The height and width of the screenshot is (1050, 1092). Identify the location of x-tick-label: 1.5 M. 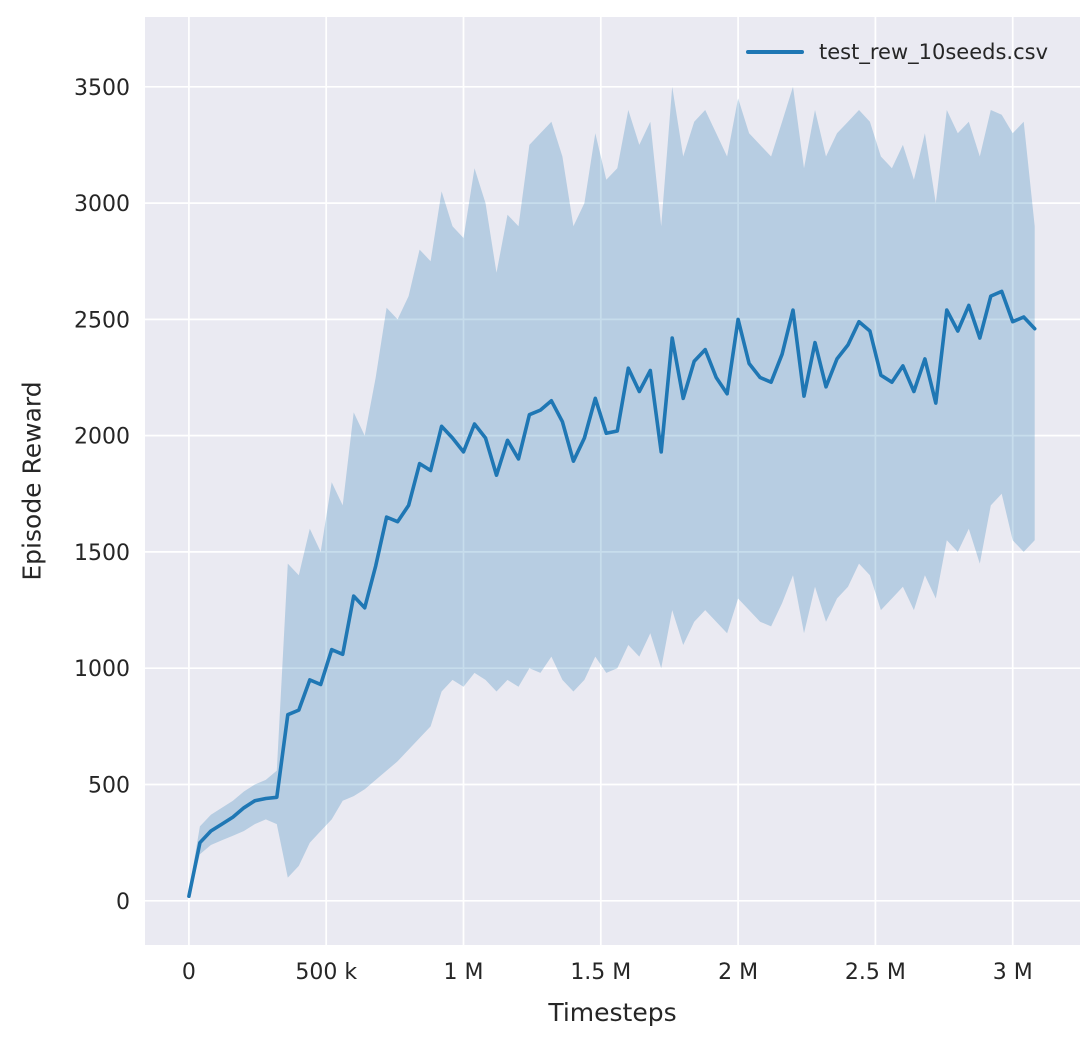
(600, 972).